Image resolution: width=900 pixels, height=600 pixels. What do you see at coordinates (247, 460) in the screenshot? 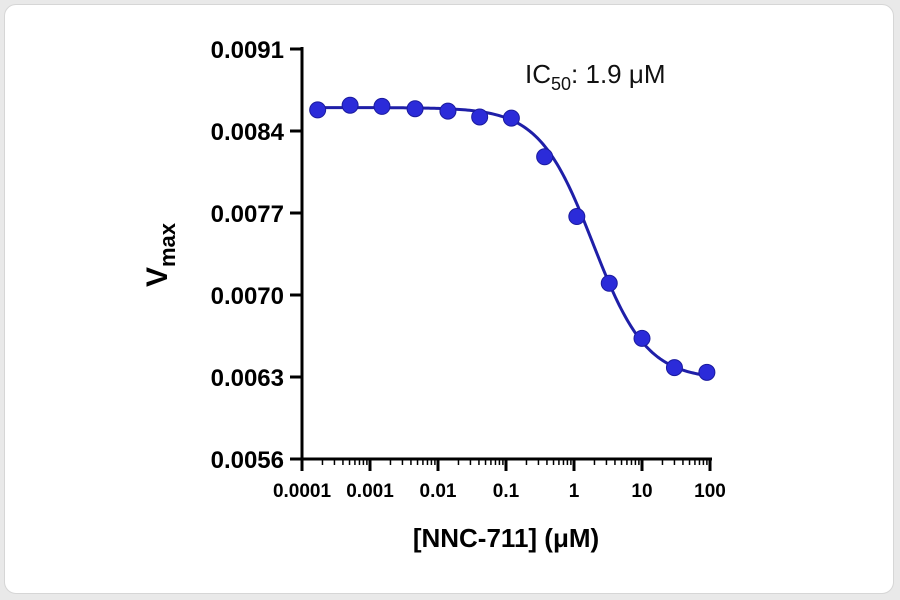
I see `y-tick-label: 0.0056` at bounding box center [247, 460].